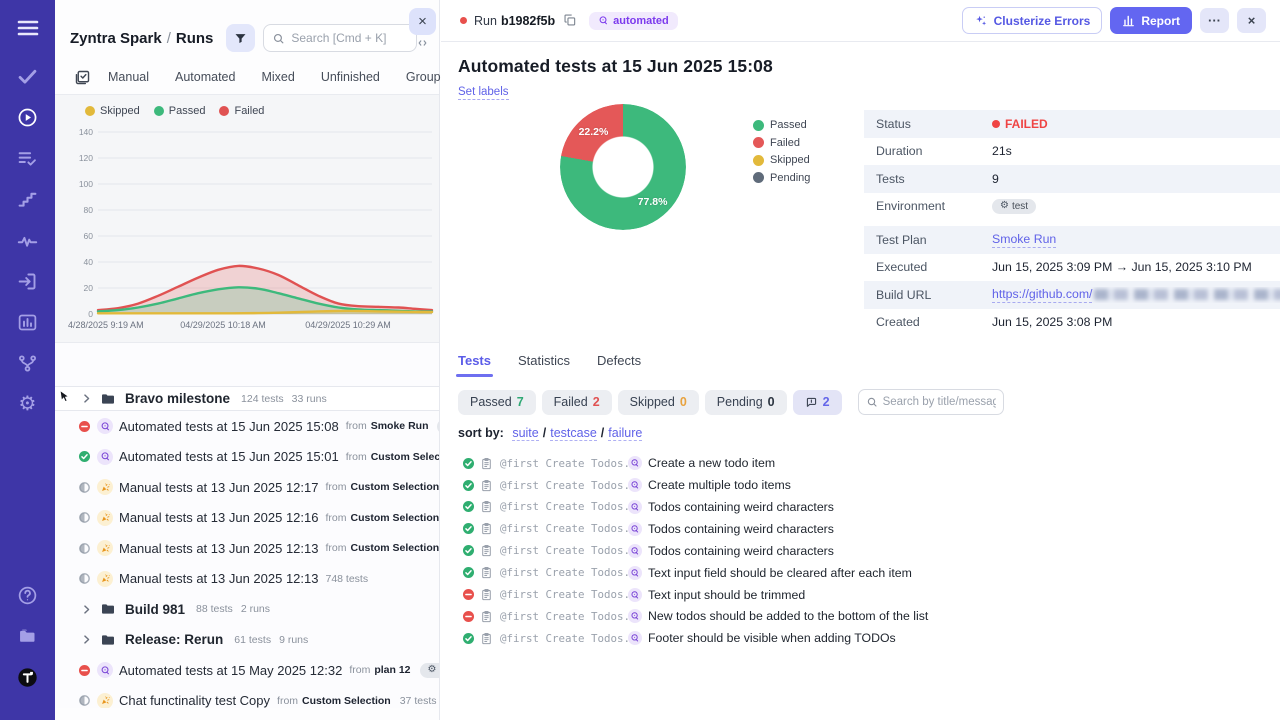  What do you see at coordinates (28, 322) in the screenshot?
I see `sidebar-item-reports` at bounding box center [28, 322].